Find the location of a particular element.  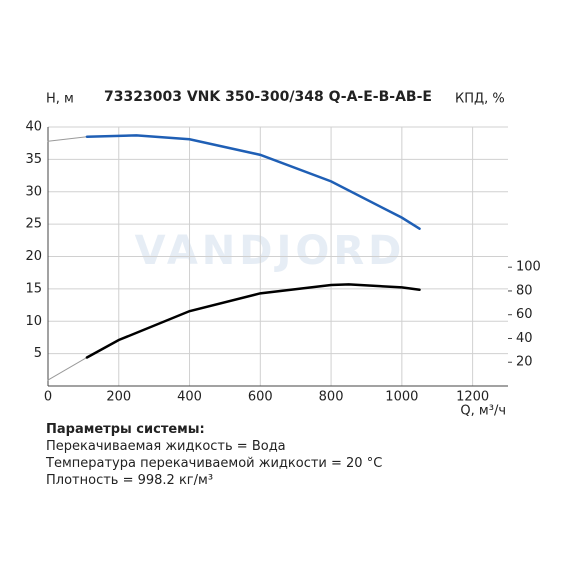

y-tick-label: 20 is located at coordinates (33, 256).